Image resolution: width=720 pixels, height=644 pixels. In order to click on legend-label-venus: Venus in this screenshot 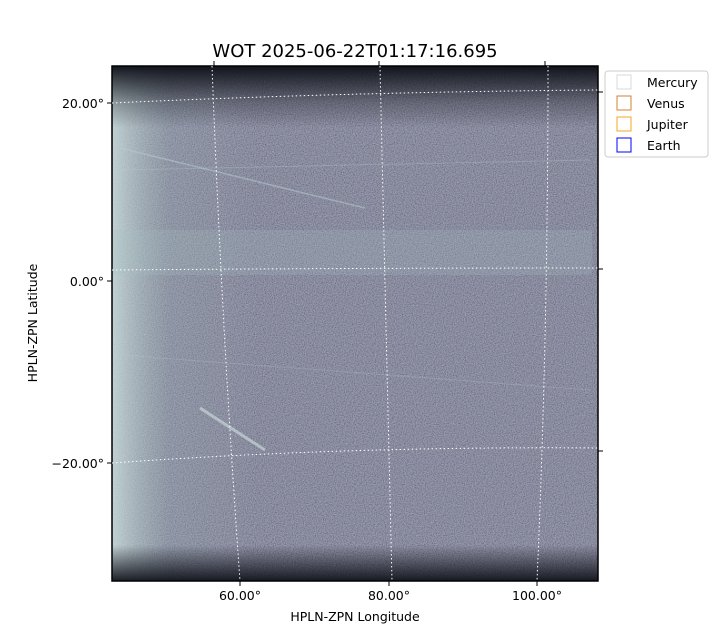, I will do `click(666, 103)`.